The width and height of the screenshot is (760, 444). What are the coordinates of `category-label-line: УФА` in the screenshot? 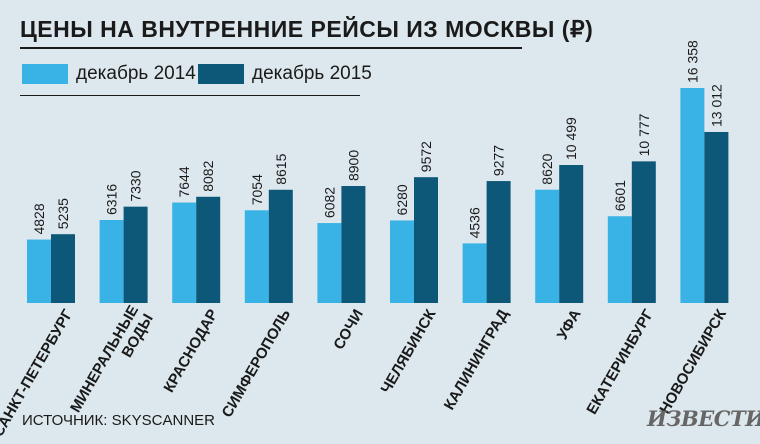 It's located at (569, 324).